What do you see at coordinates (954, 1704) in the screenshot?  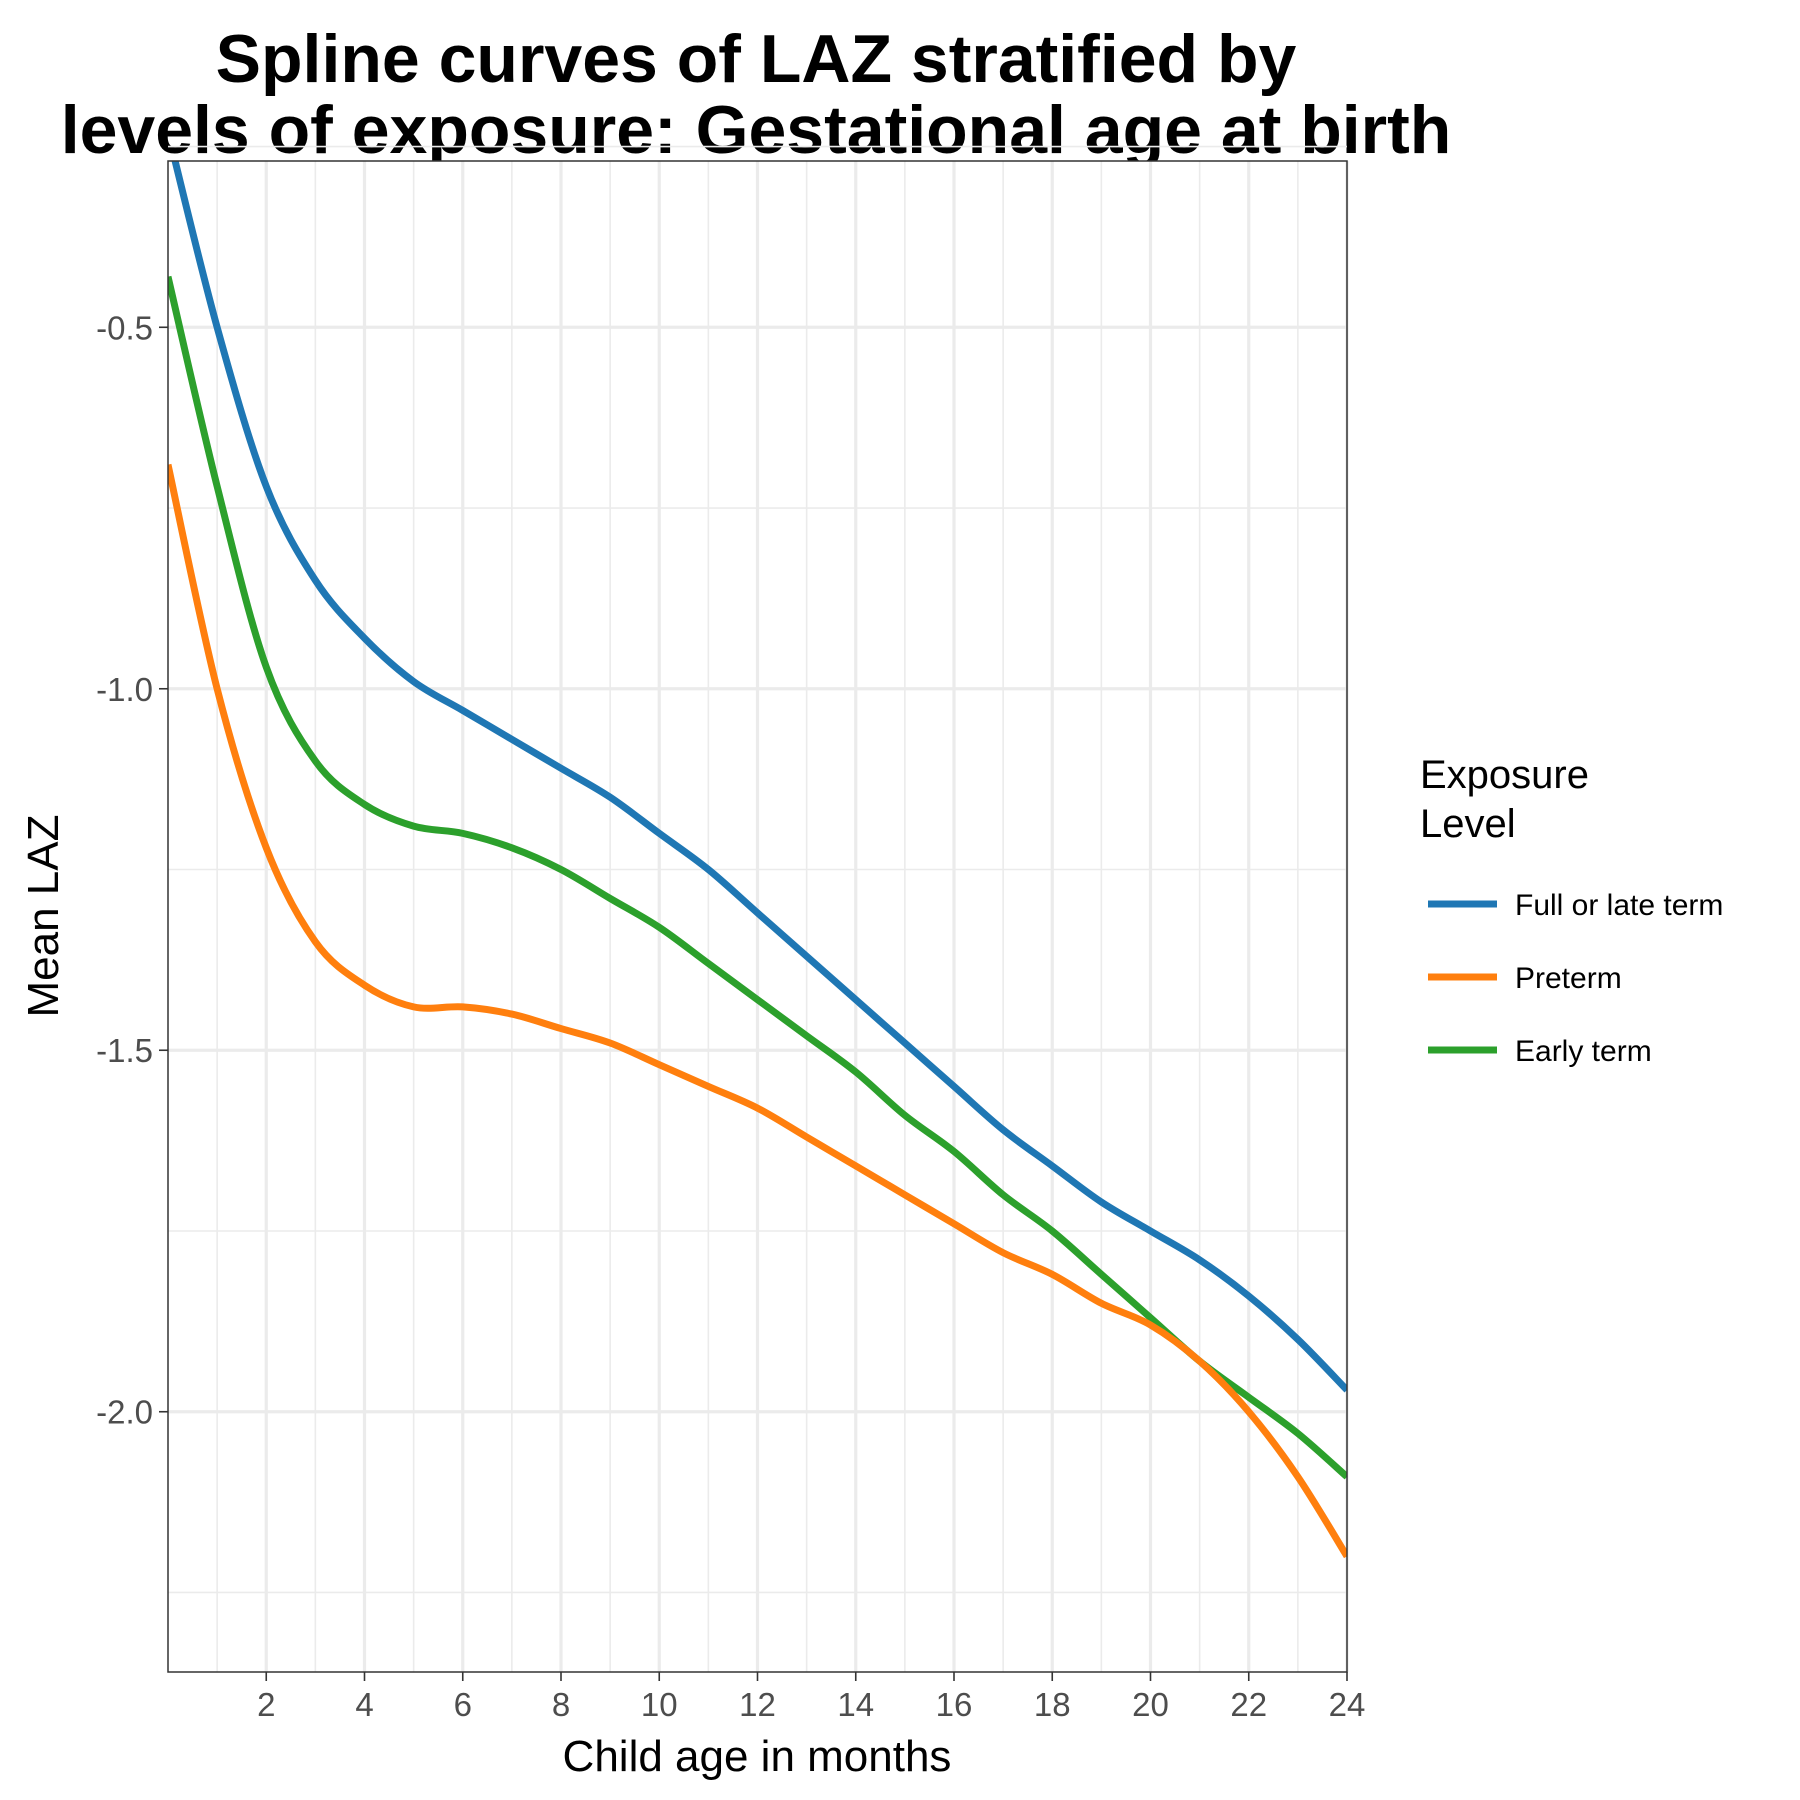 I see `x-tick-label: 16` at bounding box center [954, 1704].